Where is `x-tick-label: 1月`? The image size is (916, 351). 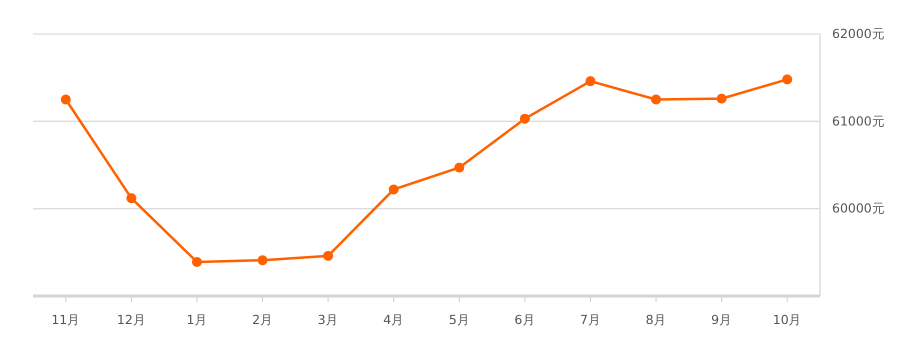 x-tick-label: 1月 is located at coordinates (197, 319).